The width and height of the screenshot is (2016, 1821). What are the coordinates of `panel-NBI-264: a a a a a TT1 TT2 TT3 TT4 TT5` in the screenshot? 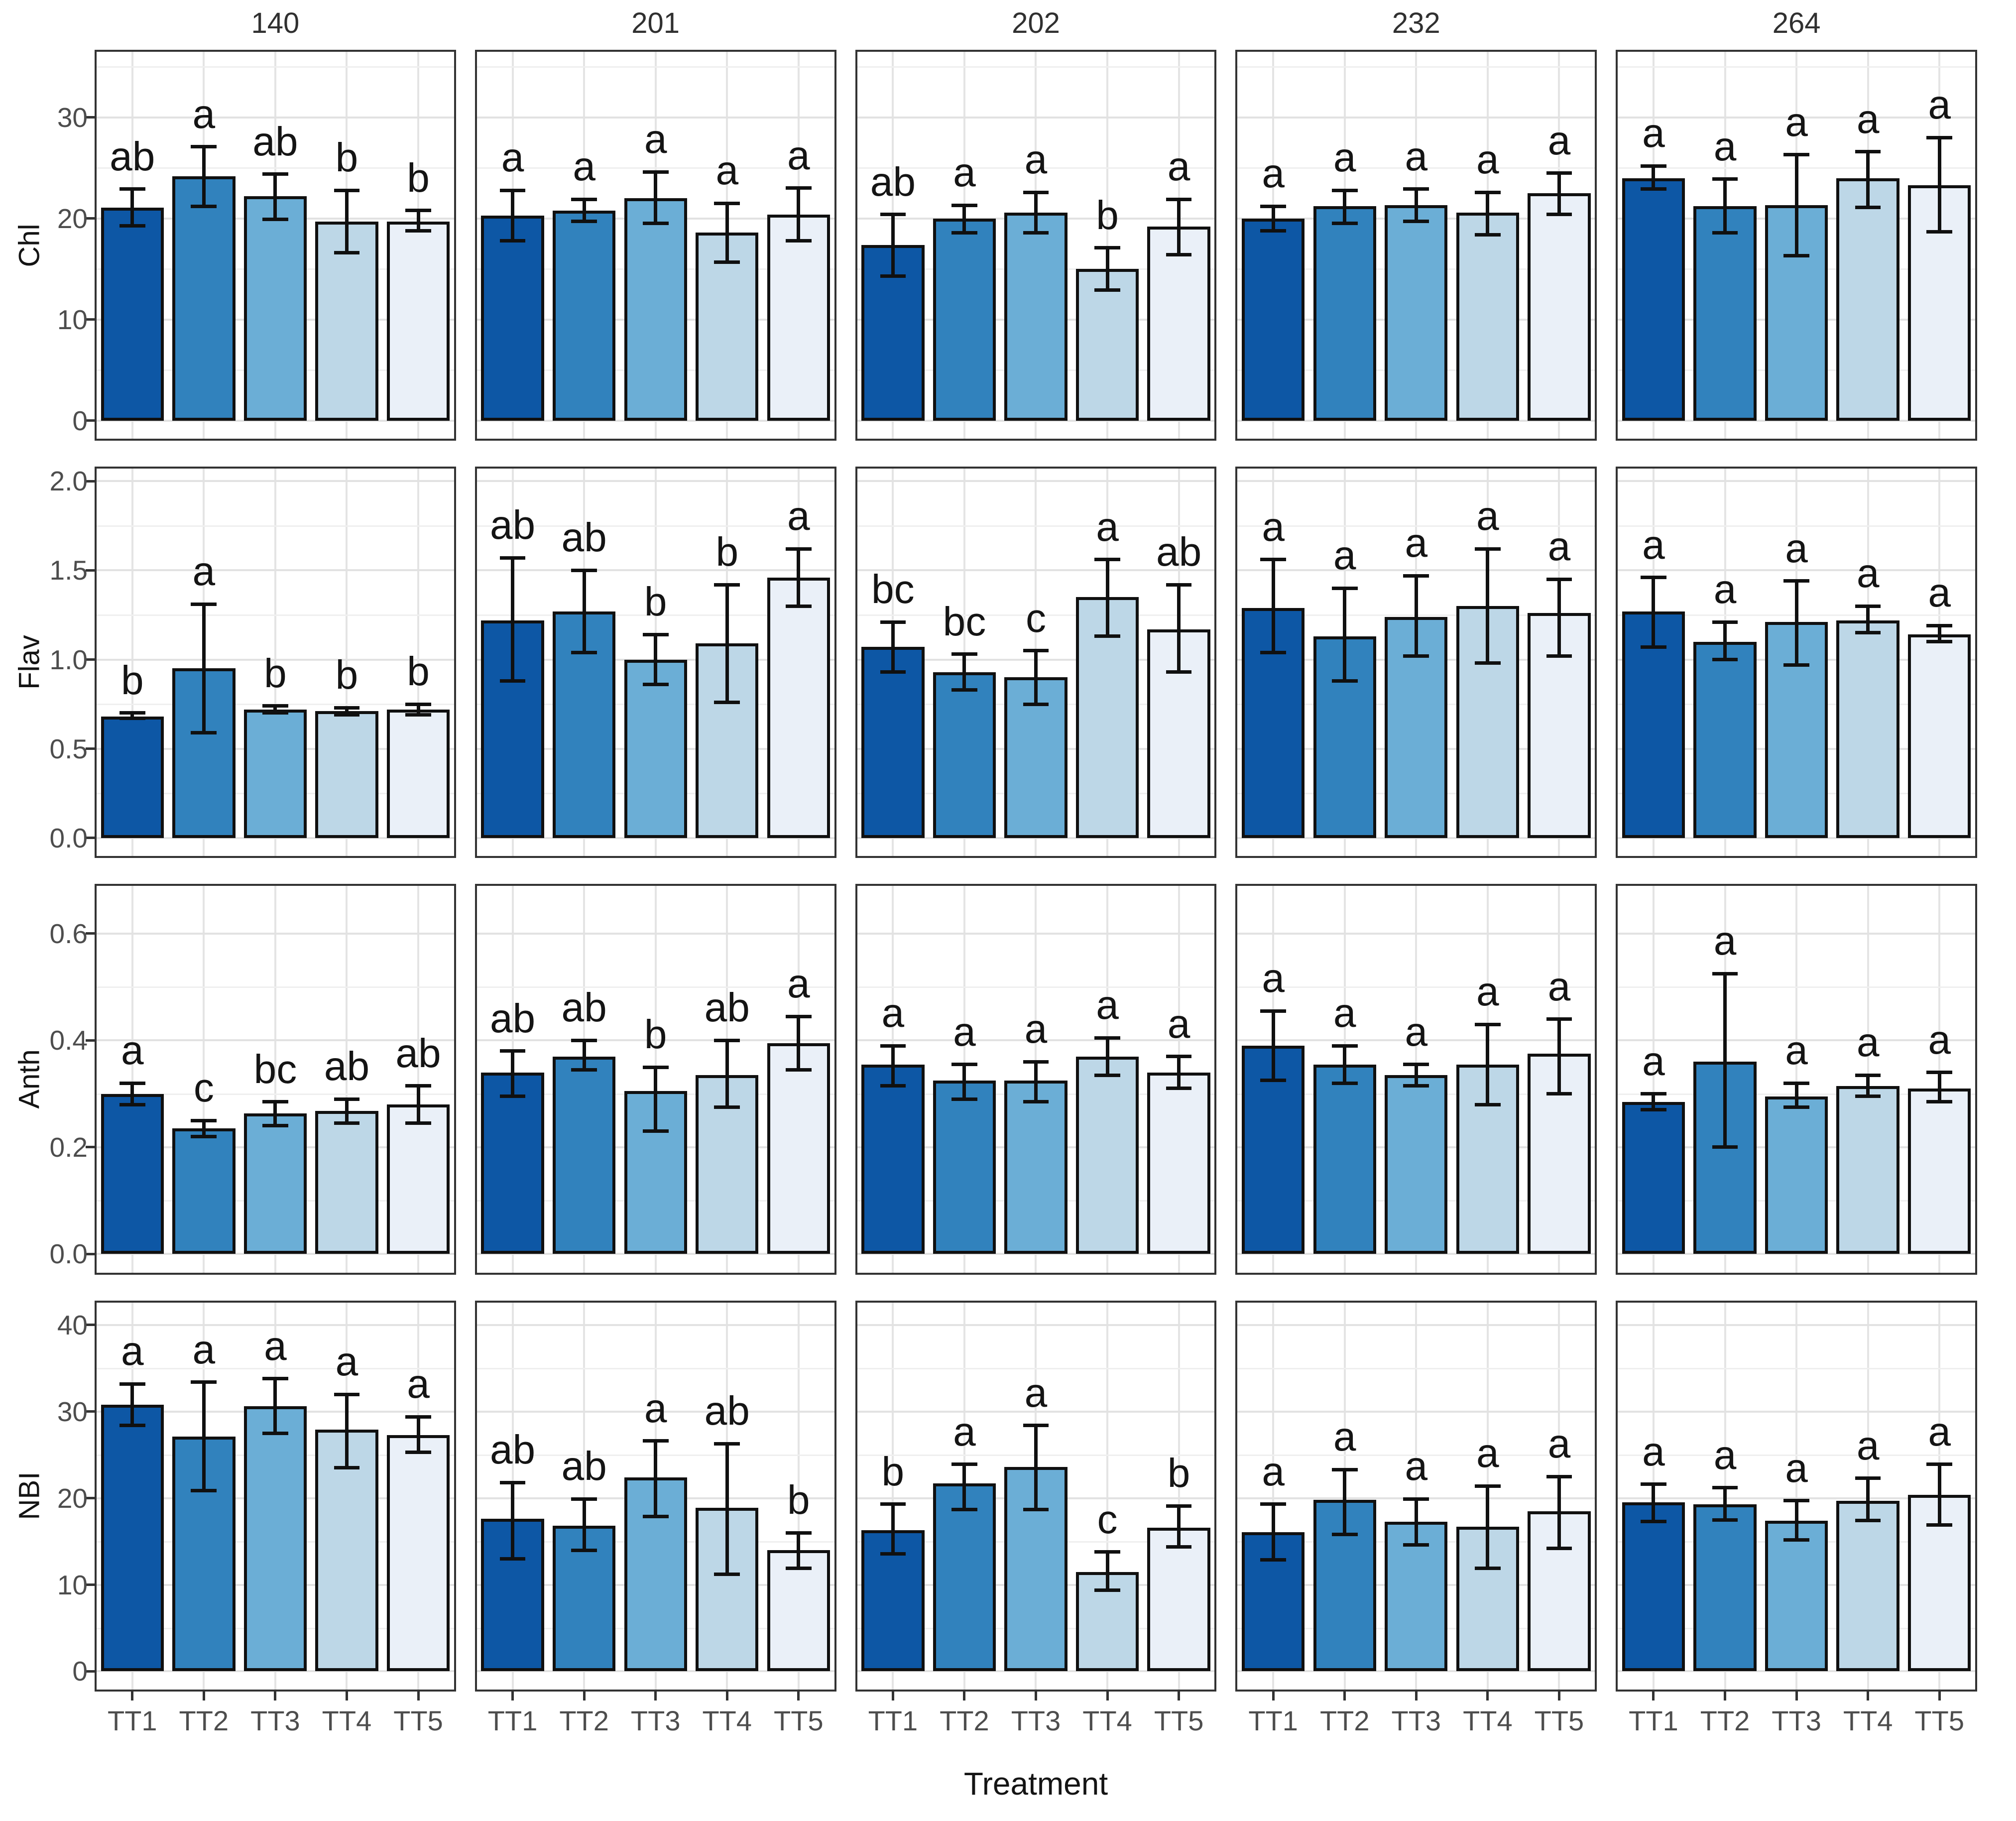 It's located at (1796, 1518).